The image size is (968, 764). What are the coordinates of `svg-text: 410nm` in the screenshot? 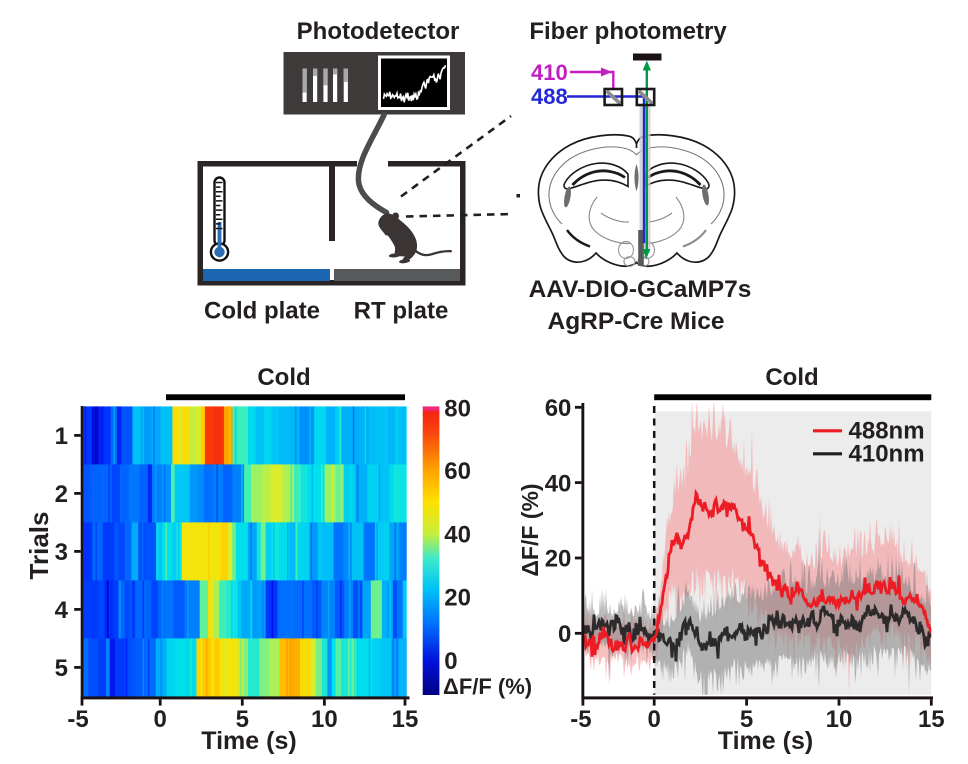 It's located at (887, 454).